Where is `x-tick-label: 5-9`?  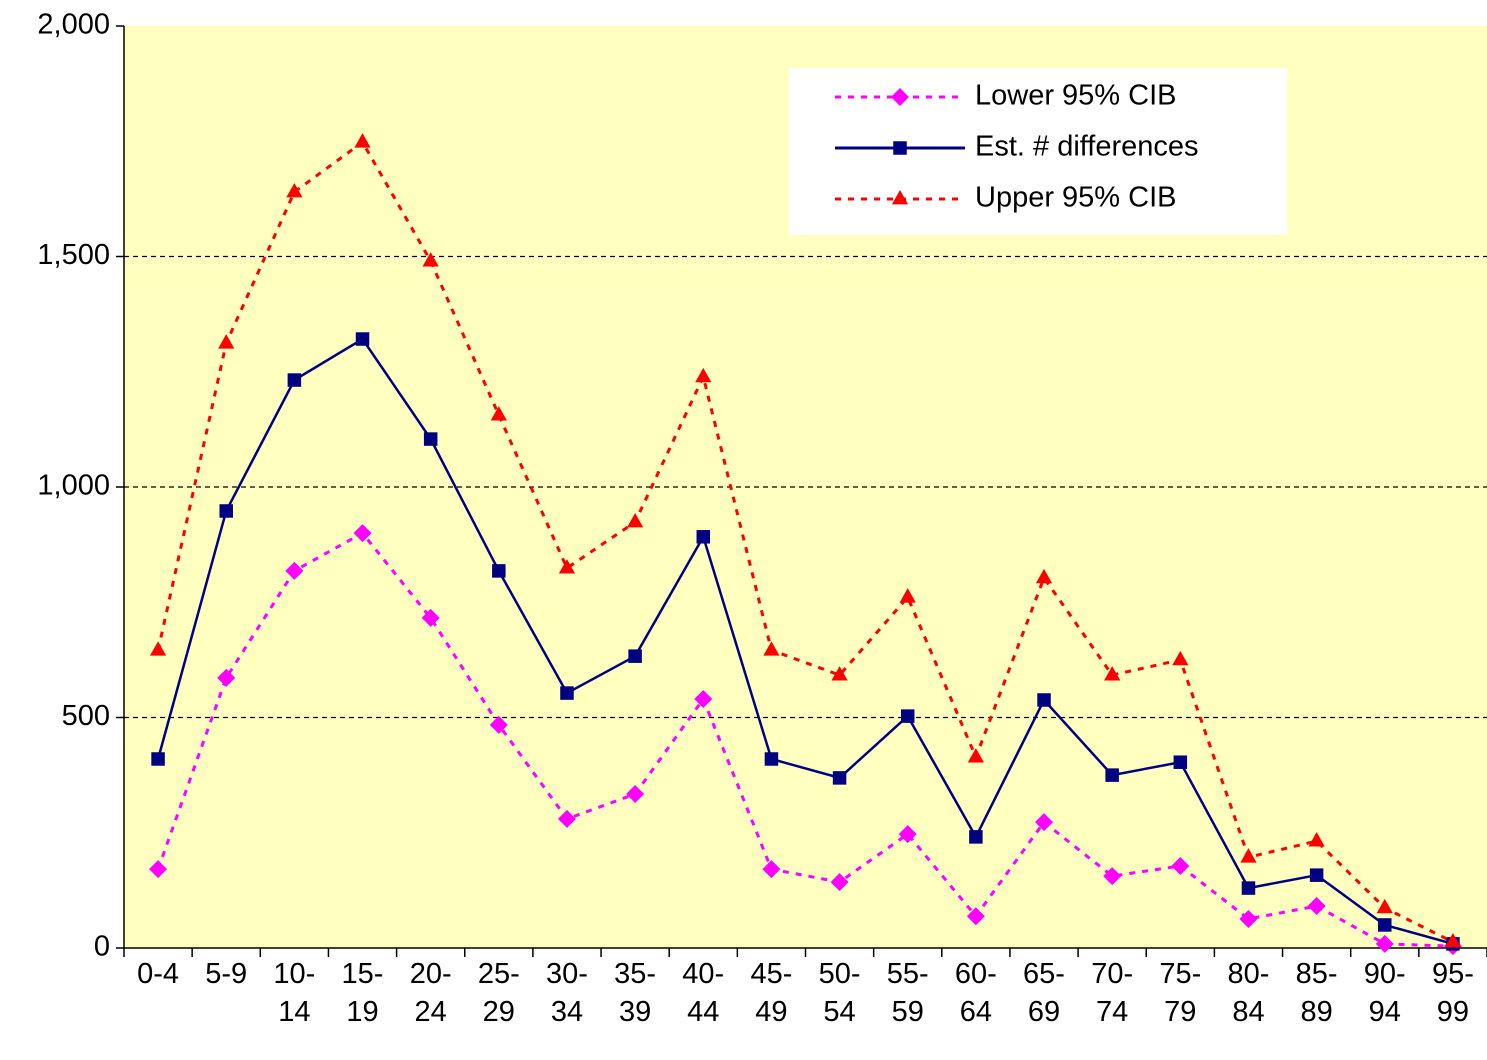
x-tick-label: 5-9 is located at coordinates (226, 974).